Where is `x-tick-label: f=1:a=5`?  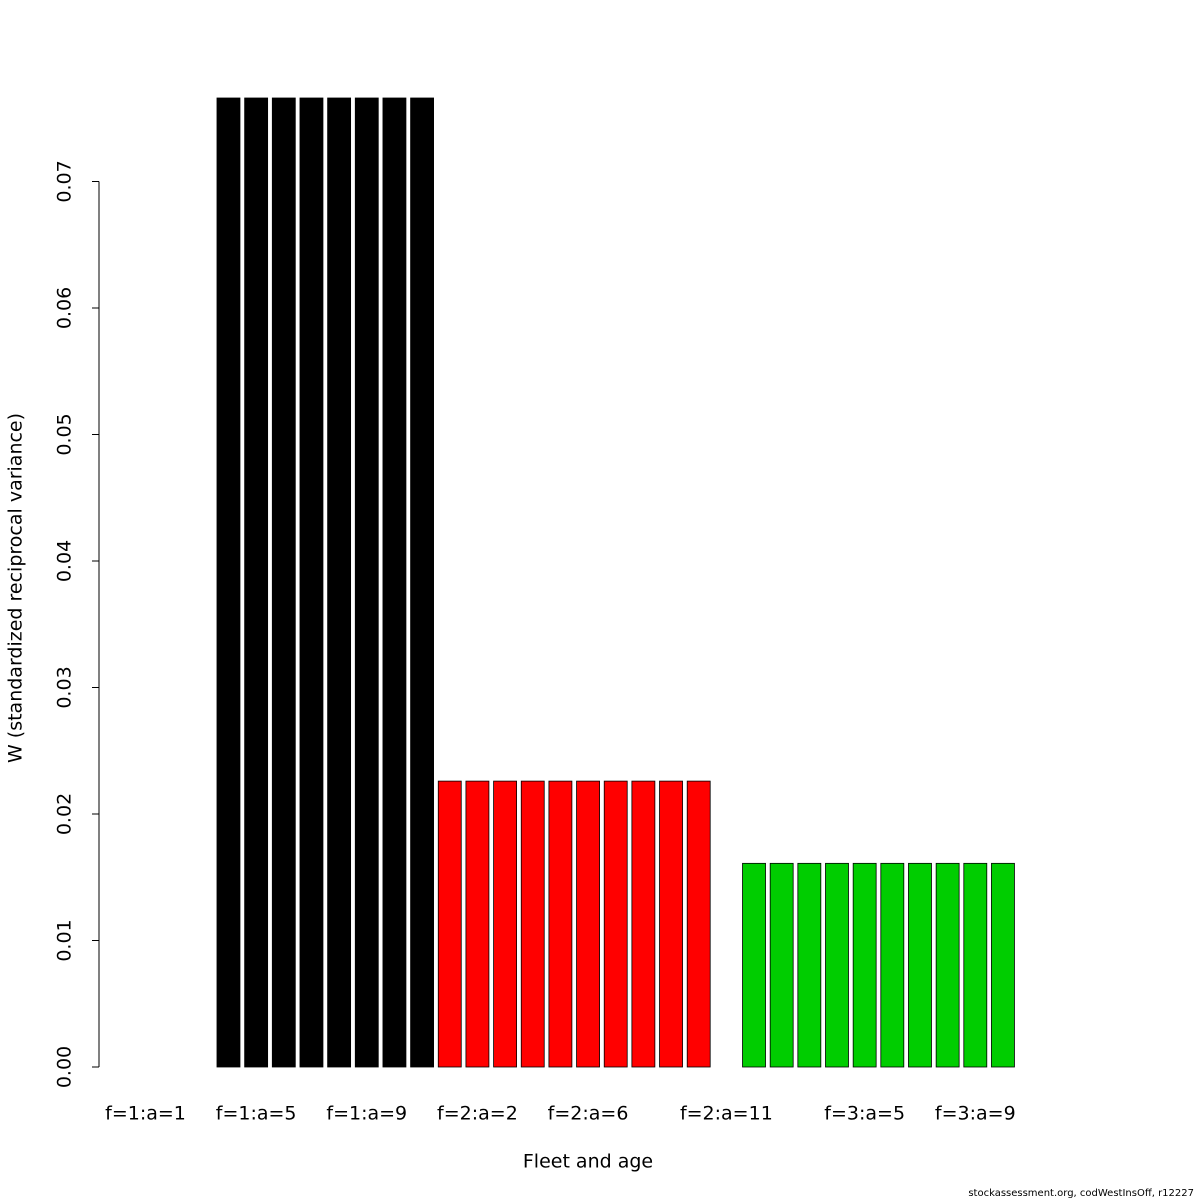 x-tick-label: f=1:a=5 is located at coordinates (256, 1114).